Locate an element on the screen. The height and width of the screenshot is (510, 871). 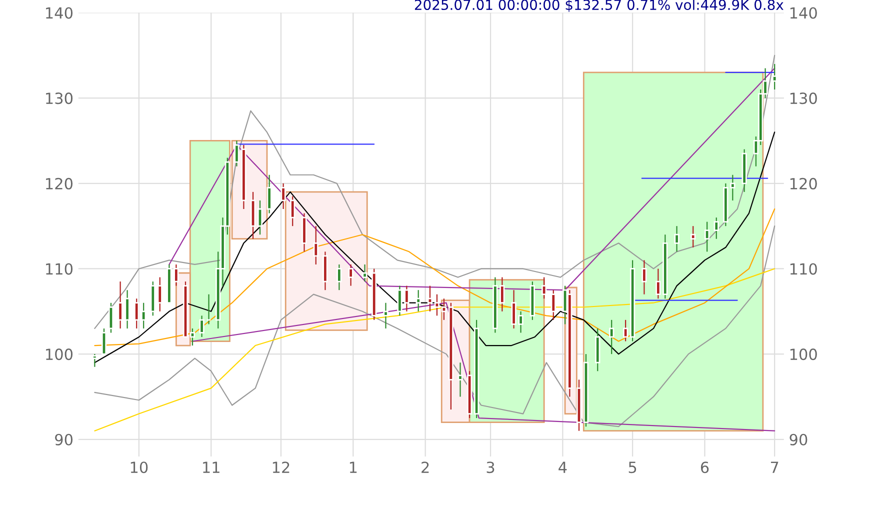
y-tick-label: 140 is located at coordinates (59, 13).